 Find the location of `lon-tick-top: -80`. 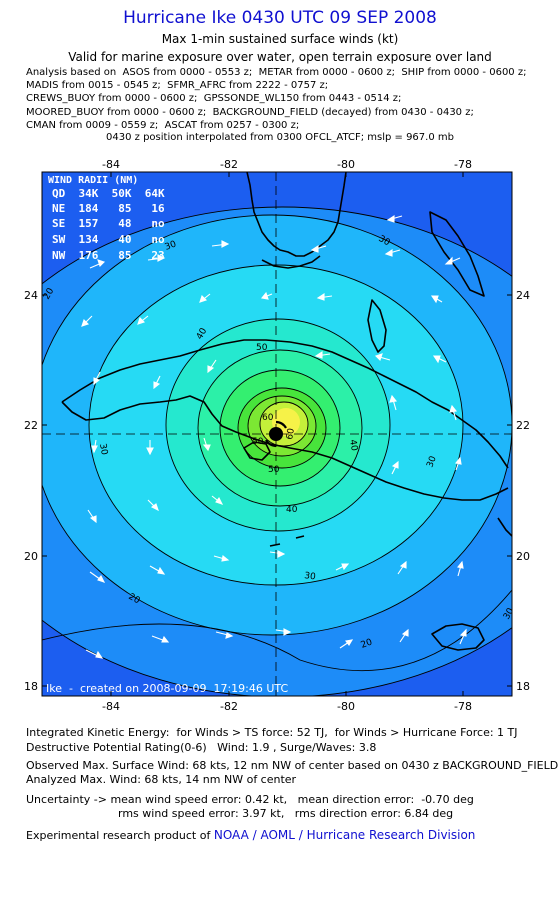

lon-tick-top: -80 is located at coordinates (346, 164).